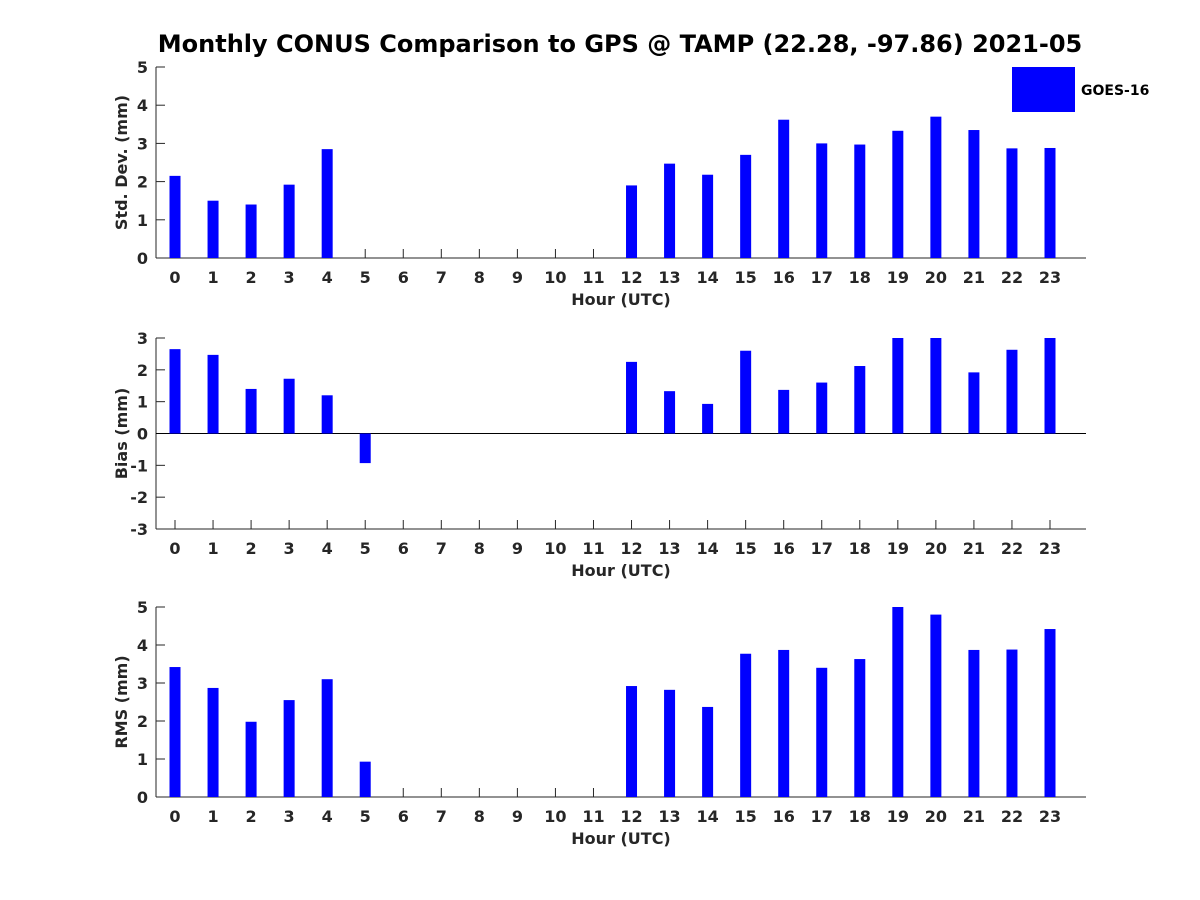 This screenshot has height=900, width=1200. I want to click on y-axis-label: Std. Dev. (mm), so click(121, 162).